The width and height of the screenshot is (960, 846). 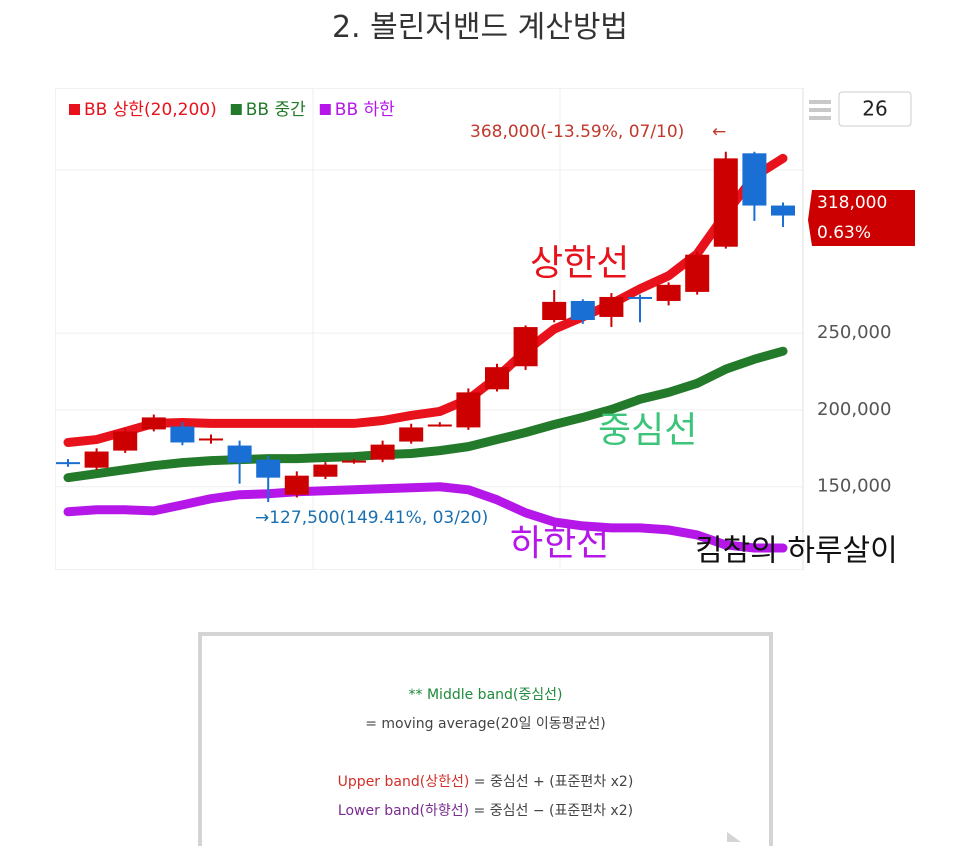 What do you see at coordinates (371, 518) in the screenshot?
I see `low-annotation: →127,500(149.41%, 03/20)` at bounding box center [371, 518].